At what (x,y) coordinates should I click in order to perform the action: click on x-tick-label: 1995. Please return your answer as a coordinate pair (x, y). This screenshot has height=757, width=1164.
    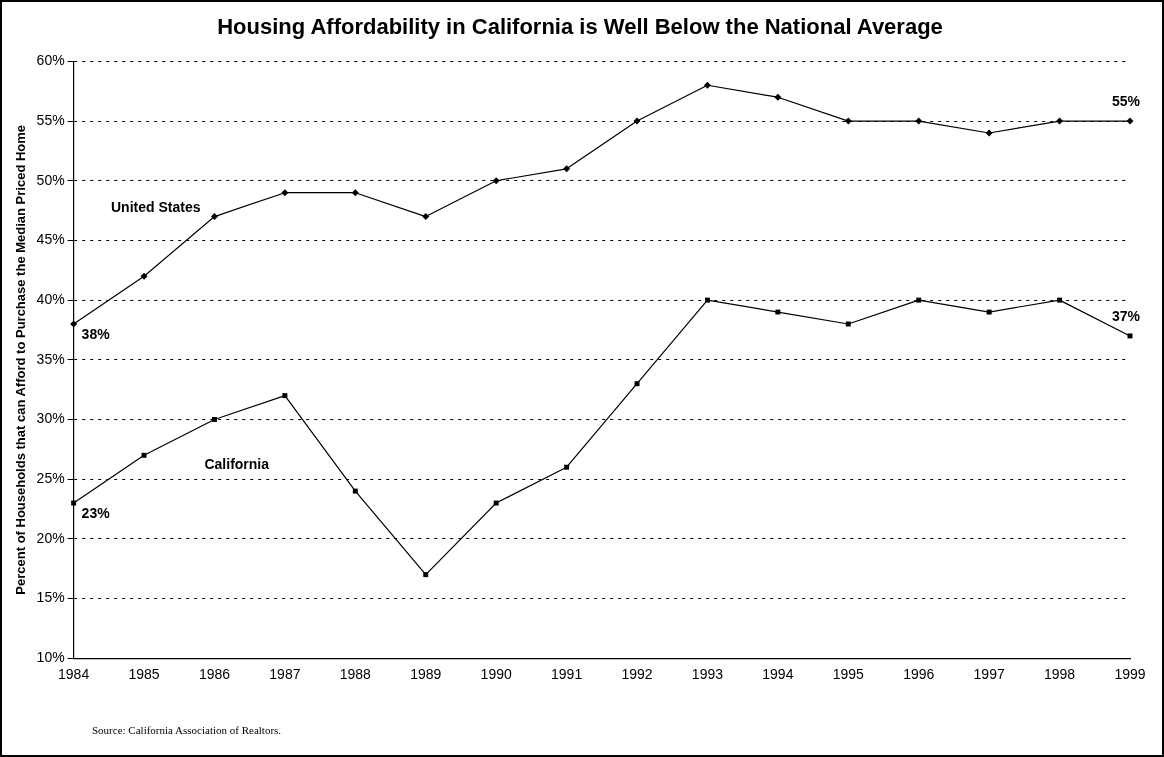
    Looking at the image, I should click on (848, 674).